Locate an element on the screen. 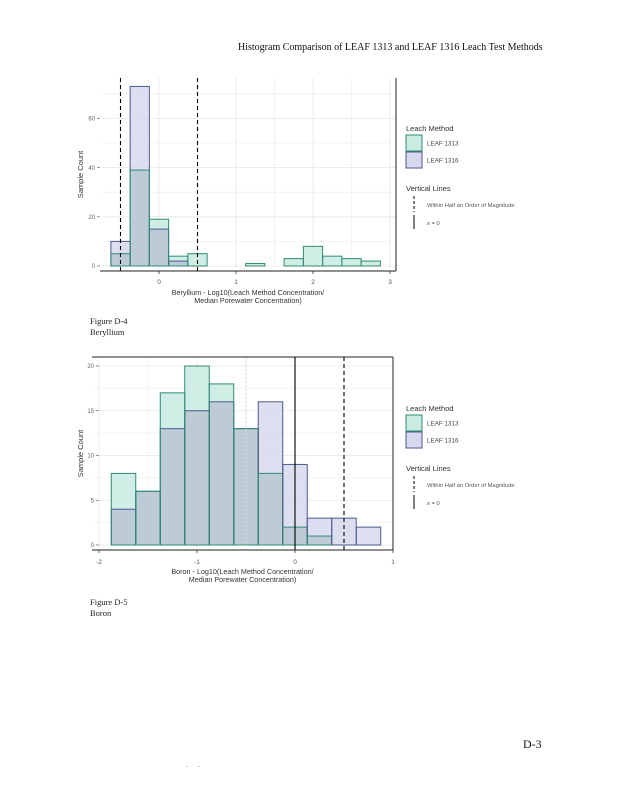 The width and height of the screenshot is (618, 800). y-tick-label: 60 is located at coordinates (91, 120).